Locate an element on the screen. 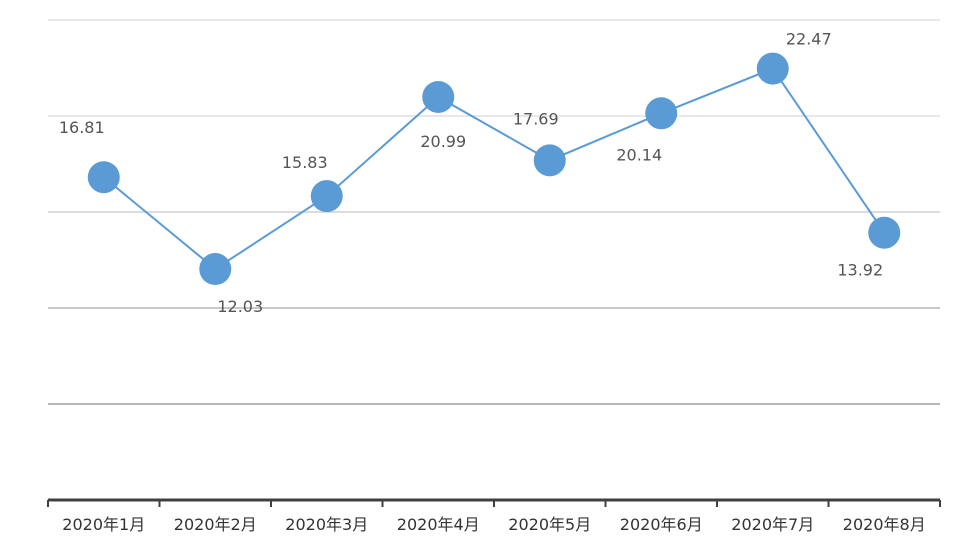  x-tick-label: 2020年7月 is located at coordinates (772, 524).